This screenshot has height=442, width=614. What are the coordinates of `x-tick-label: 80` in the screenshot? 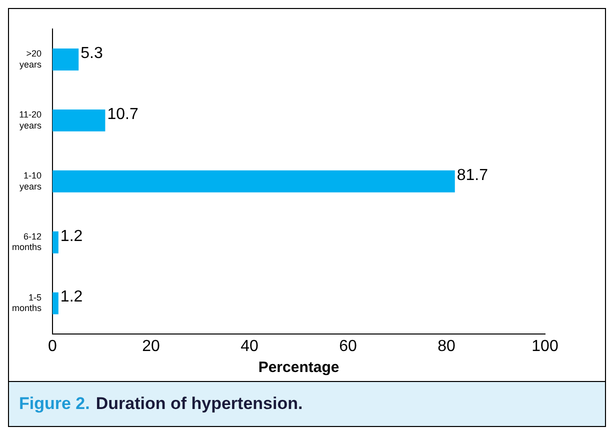 It's located at (447, 346).